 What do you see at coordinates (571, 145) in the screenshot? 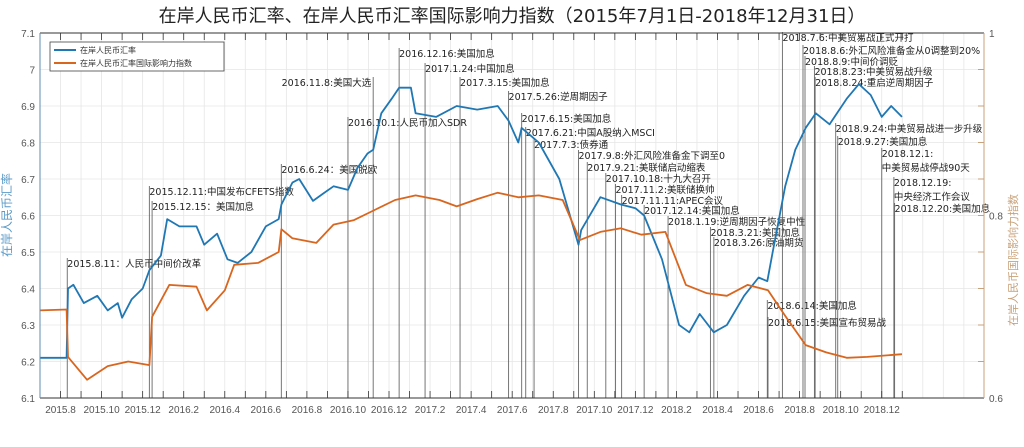
I see `event-label: 2017.7.3:债券通` at bounding box center [571, 145].